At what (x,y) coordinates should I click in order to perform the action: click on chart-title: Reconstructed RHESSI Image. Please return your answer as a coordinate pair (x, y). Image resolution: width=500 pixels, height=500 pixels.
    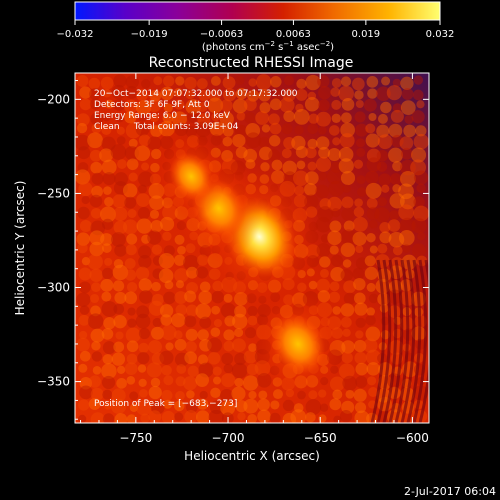
    Looking at the image, I should click on (251, 63).